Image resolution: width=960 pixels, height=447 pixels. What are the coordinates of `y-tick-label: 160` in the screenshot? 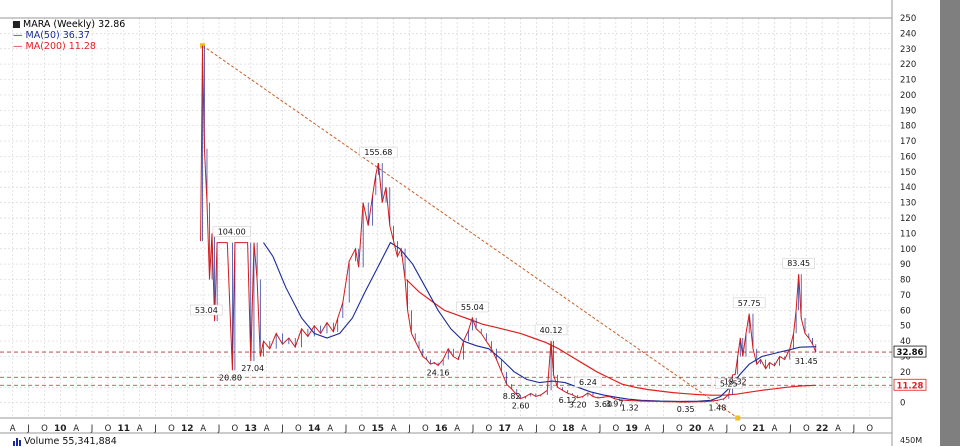 It's located at (908, 157).